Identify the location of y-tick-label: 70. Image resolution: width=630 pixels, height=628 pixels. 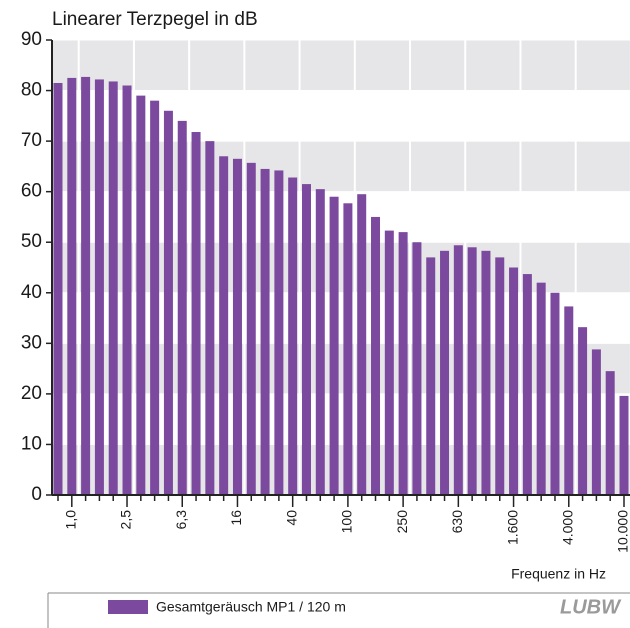
(31, 140).